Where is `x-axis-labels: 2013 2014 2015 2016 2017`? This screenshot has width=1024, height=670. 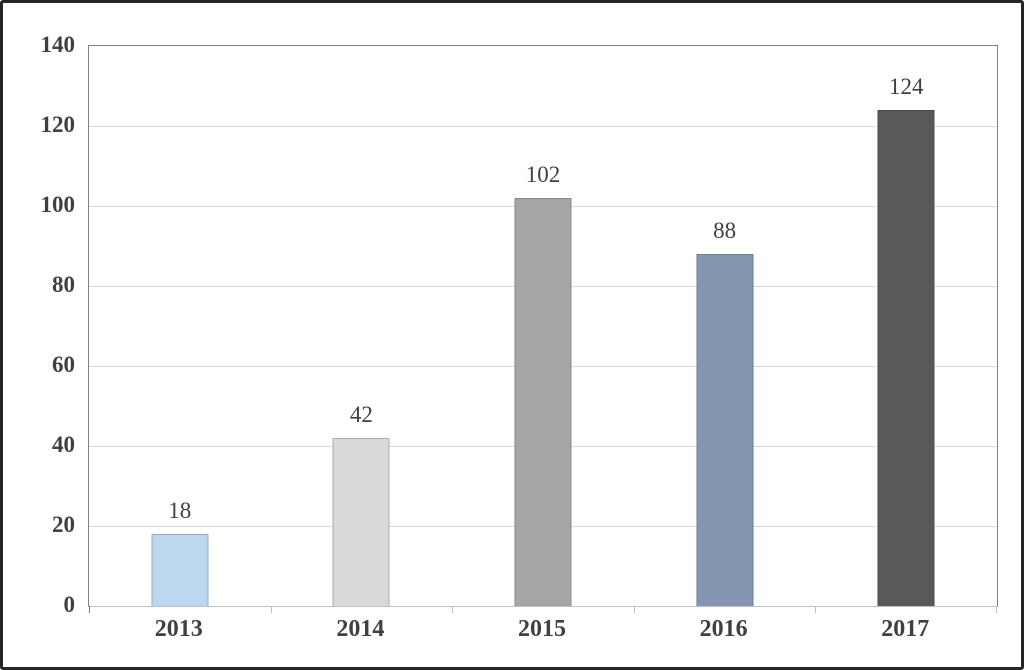 x-axis-labels: 2013 2014 2015 2016 2017 is located at coordinates (542, 635).